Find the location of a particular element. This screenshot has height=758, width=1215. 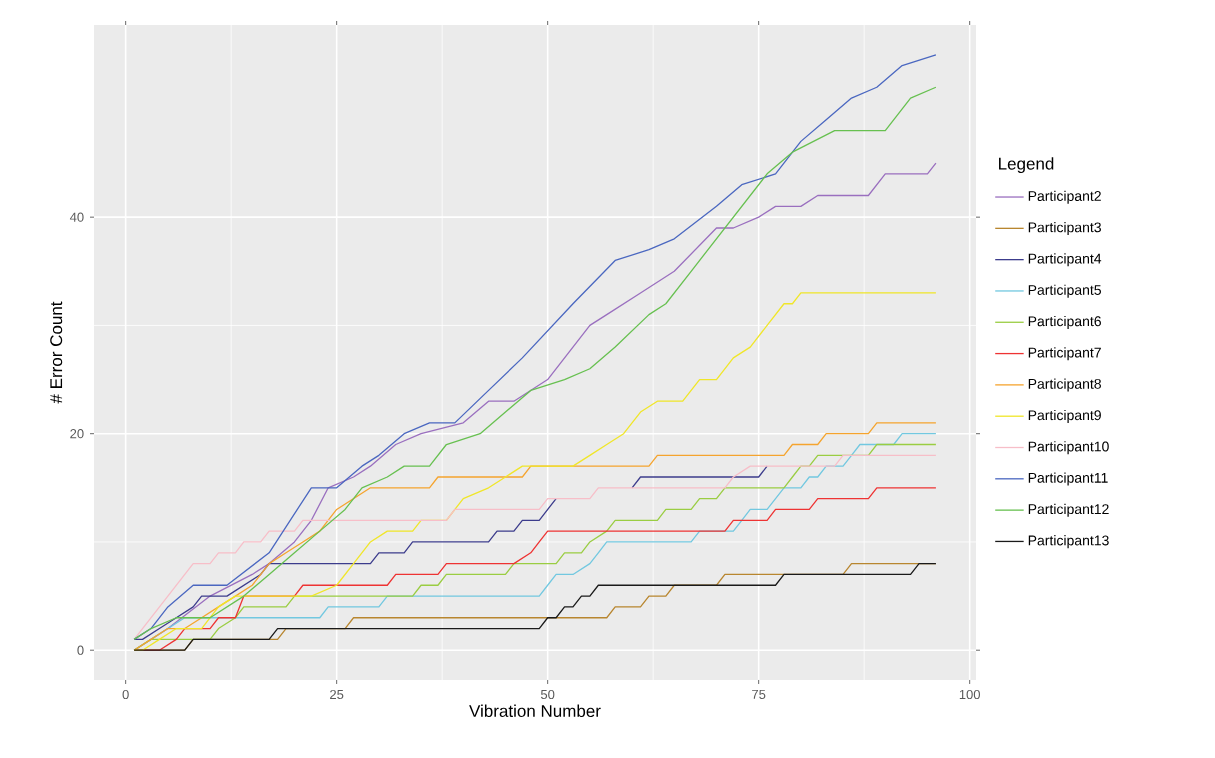

y-tick-label: 40 is located at coordinates (76, 217).